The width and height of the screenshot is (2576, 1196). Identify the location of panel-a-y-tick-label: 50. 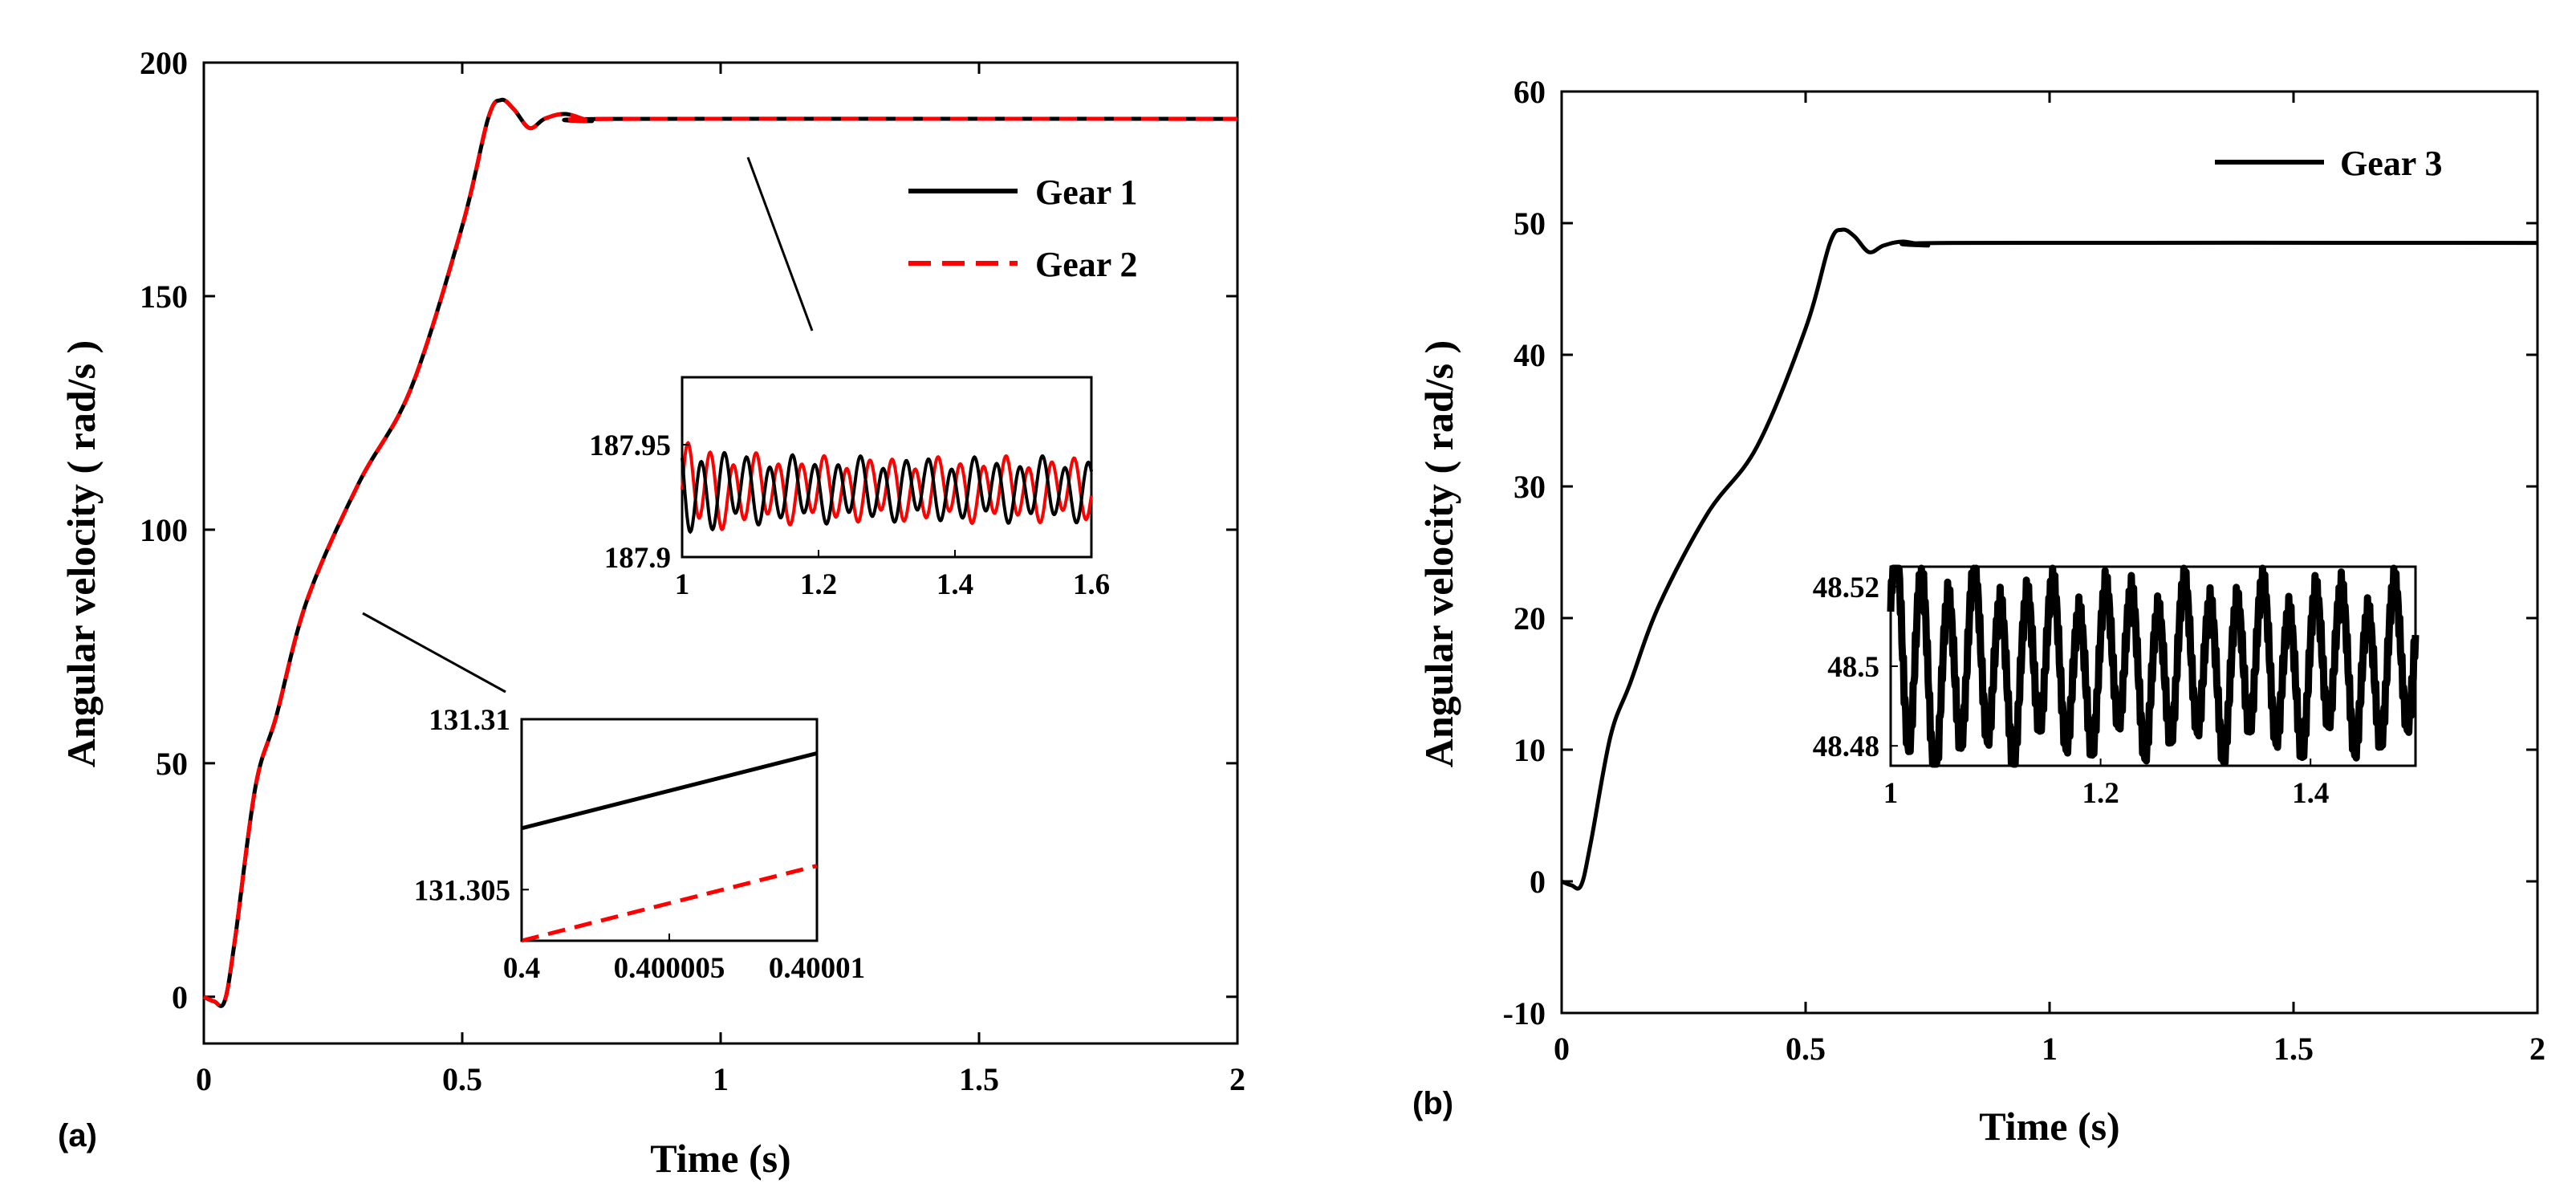
(172, 764).